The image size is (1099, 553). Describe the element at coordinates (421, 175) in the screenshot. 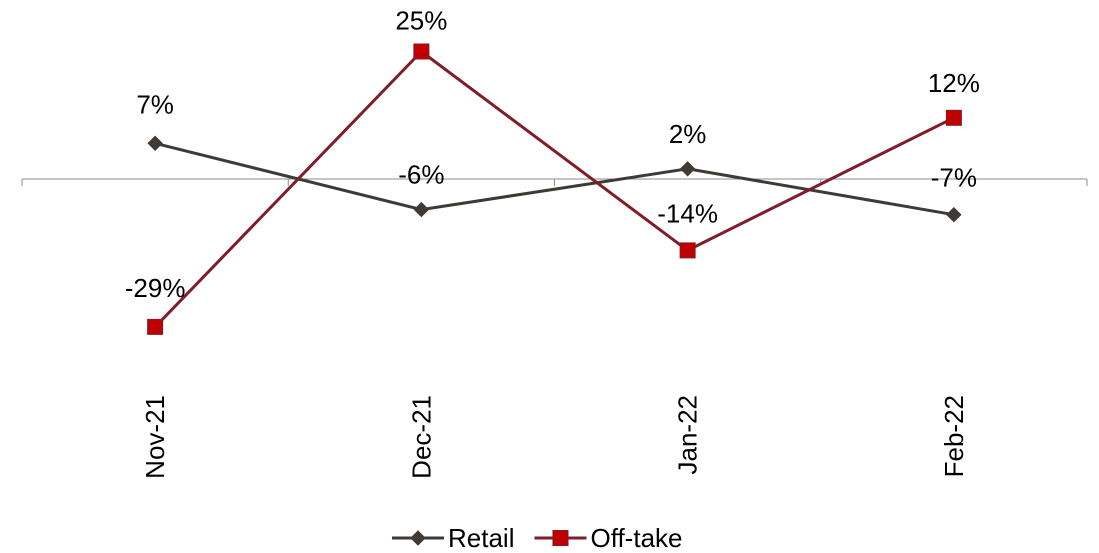

I see `data-label: -6%` at that location.